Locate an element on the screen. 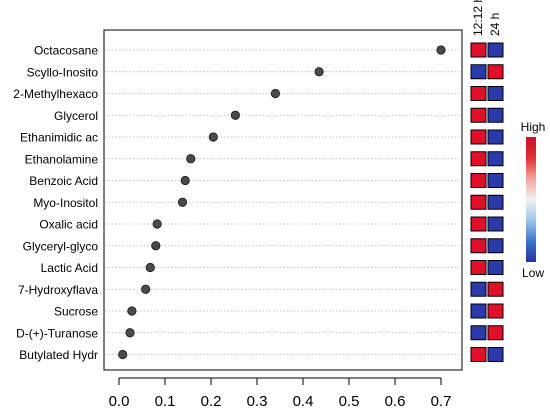  category-label: D-(+)-Turanose is located at coordinates (57, 333).